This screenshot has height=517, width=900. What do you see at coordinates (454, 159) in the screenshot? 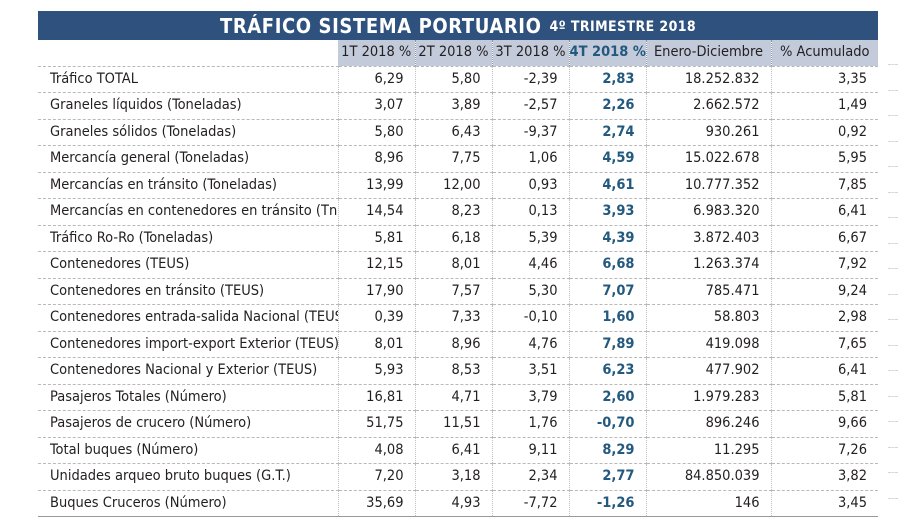
I see `cell-q2: 7,75` at bounding box center [454, 159].